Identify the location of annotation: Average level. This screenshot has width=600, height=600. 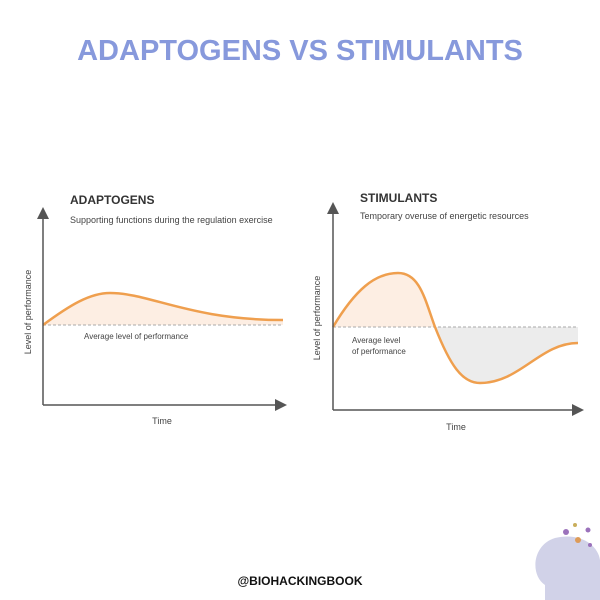
(376, 340).